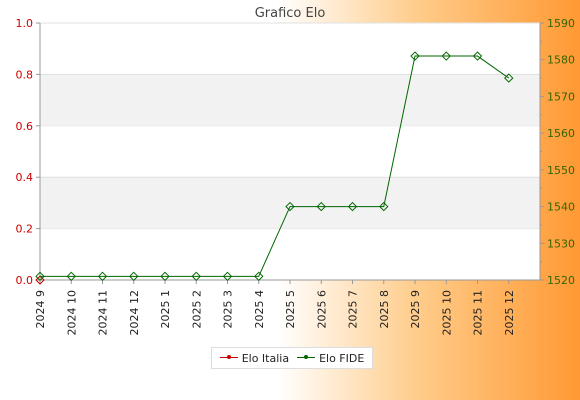 Image resolution: width=580 pixels, height=400 pixels. Describe the element at coordinates (228, 309) in the screenshot. I see `x-tick-label: 2025 3` at that location.